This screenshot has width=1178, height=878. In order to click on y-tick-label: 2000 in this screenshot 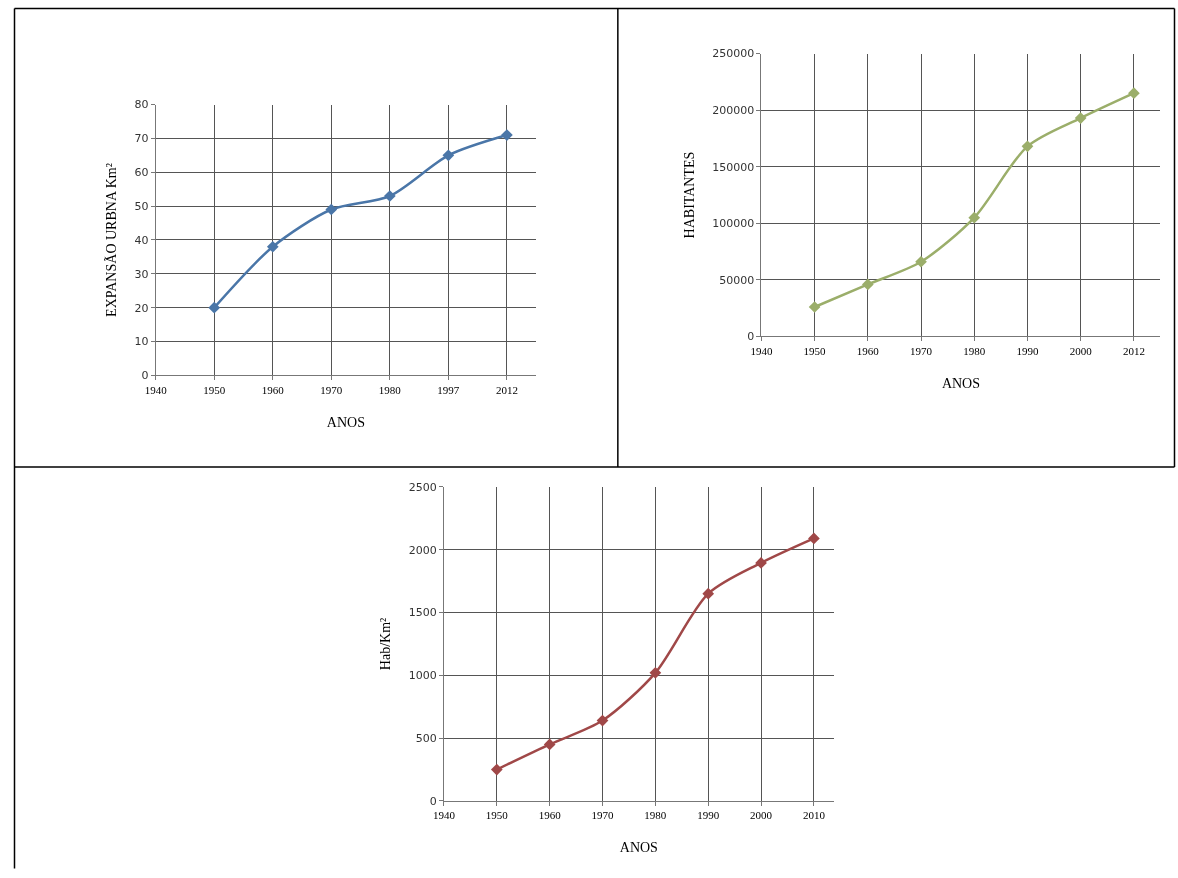, I will do `click(422, 550)`.